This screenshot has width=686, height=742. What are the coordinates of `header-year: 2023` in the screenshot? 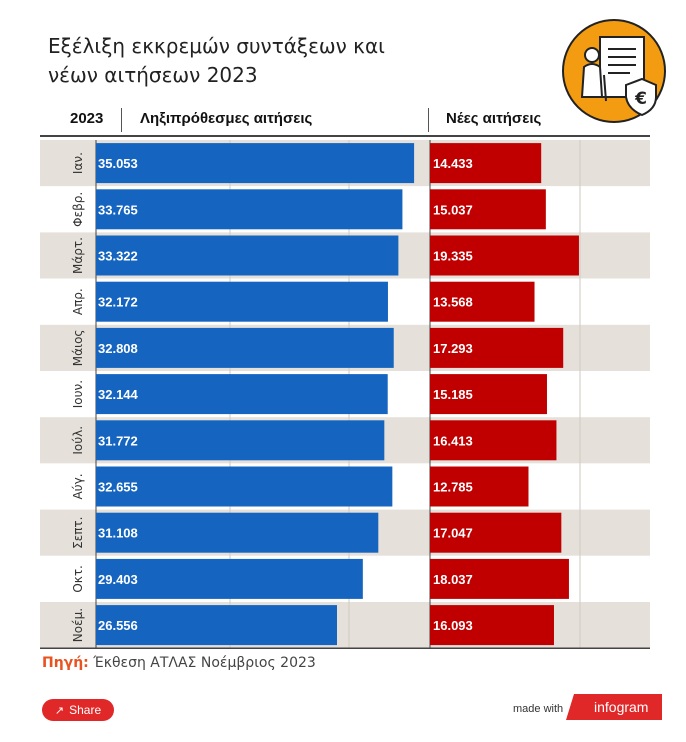 It's located at (87, 118).